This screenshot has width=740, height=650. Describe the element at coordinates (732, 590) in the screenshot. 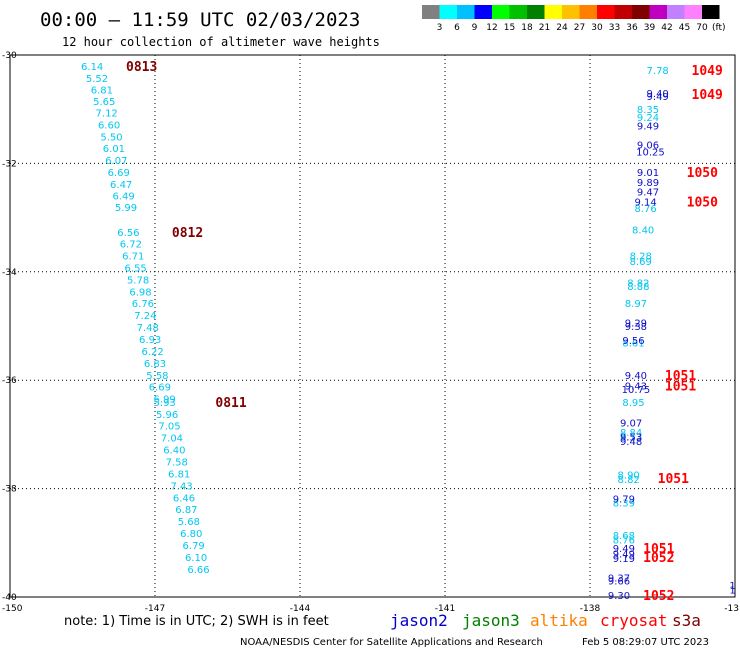

I see `wave-height-value: 1` at that location.